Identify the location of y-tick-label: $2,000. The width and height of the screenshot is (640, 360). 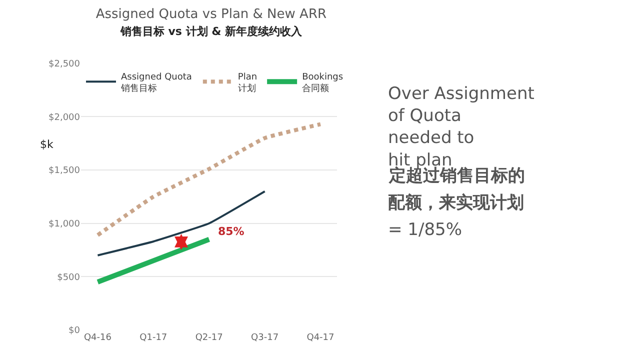
(64, 117).